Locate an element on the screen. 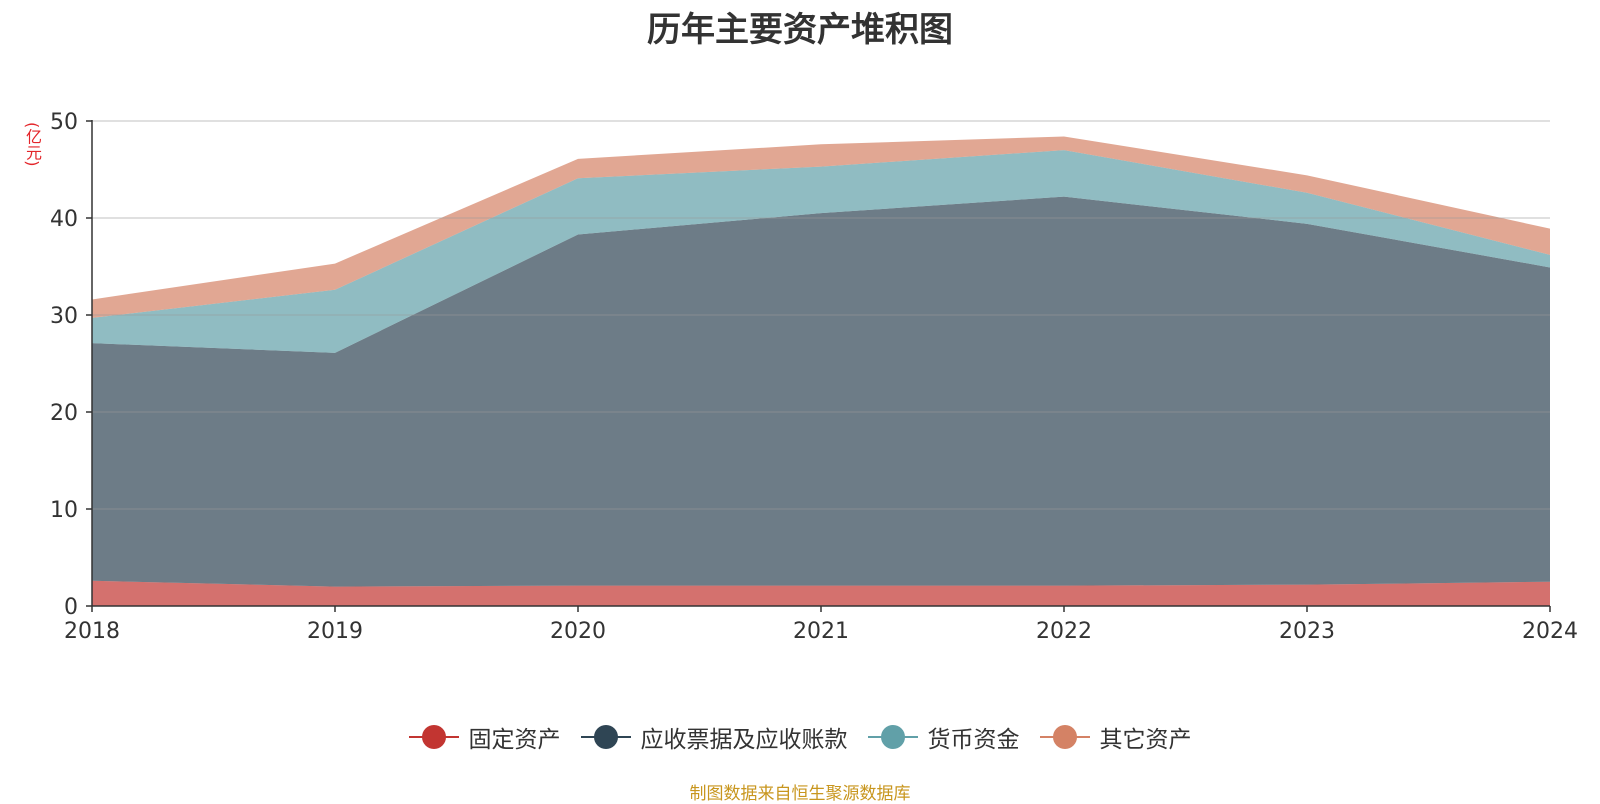 The height and width of the screenshot is (804, 1600). legend-item-4: 其它资产 is located at coordinates (1115, 737).